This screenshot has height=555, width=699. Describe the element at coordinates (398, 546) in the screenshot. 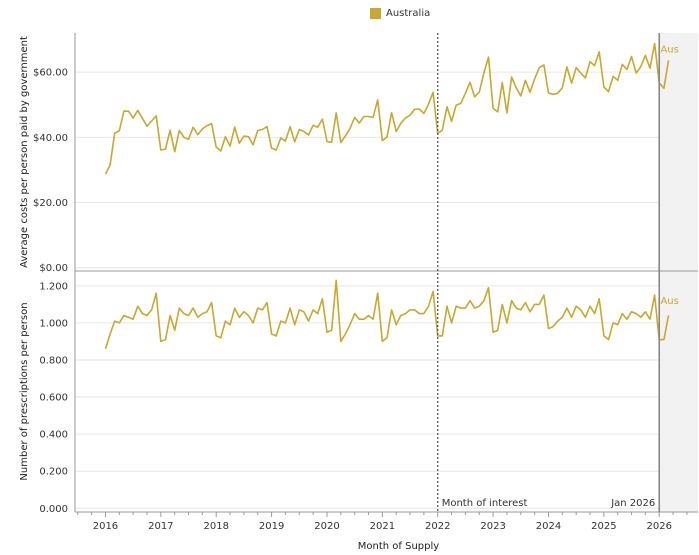

I see `x-axis-title: Month of Supply` at that location.